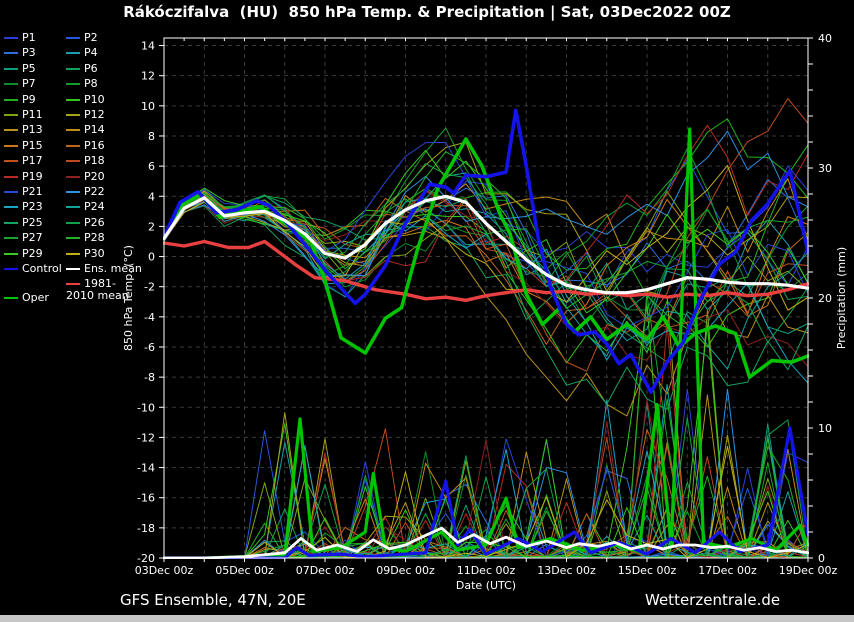 The image size is (854, 622). I want to click on legend-label: P3, so click(29, 53).